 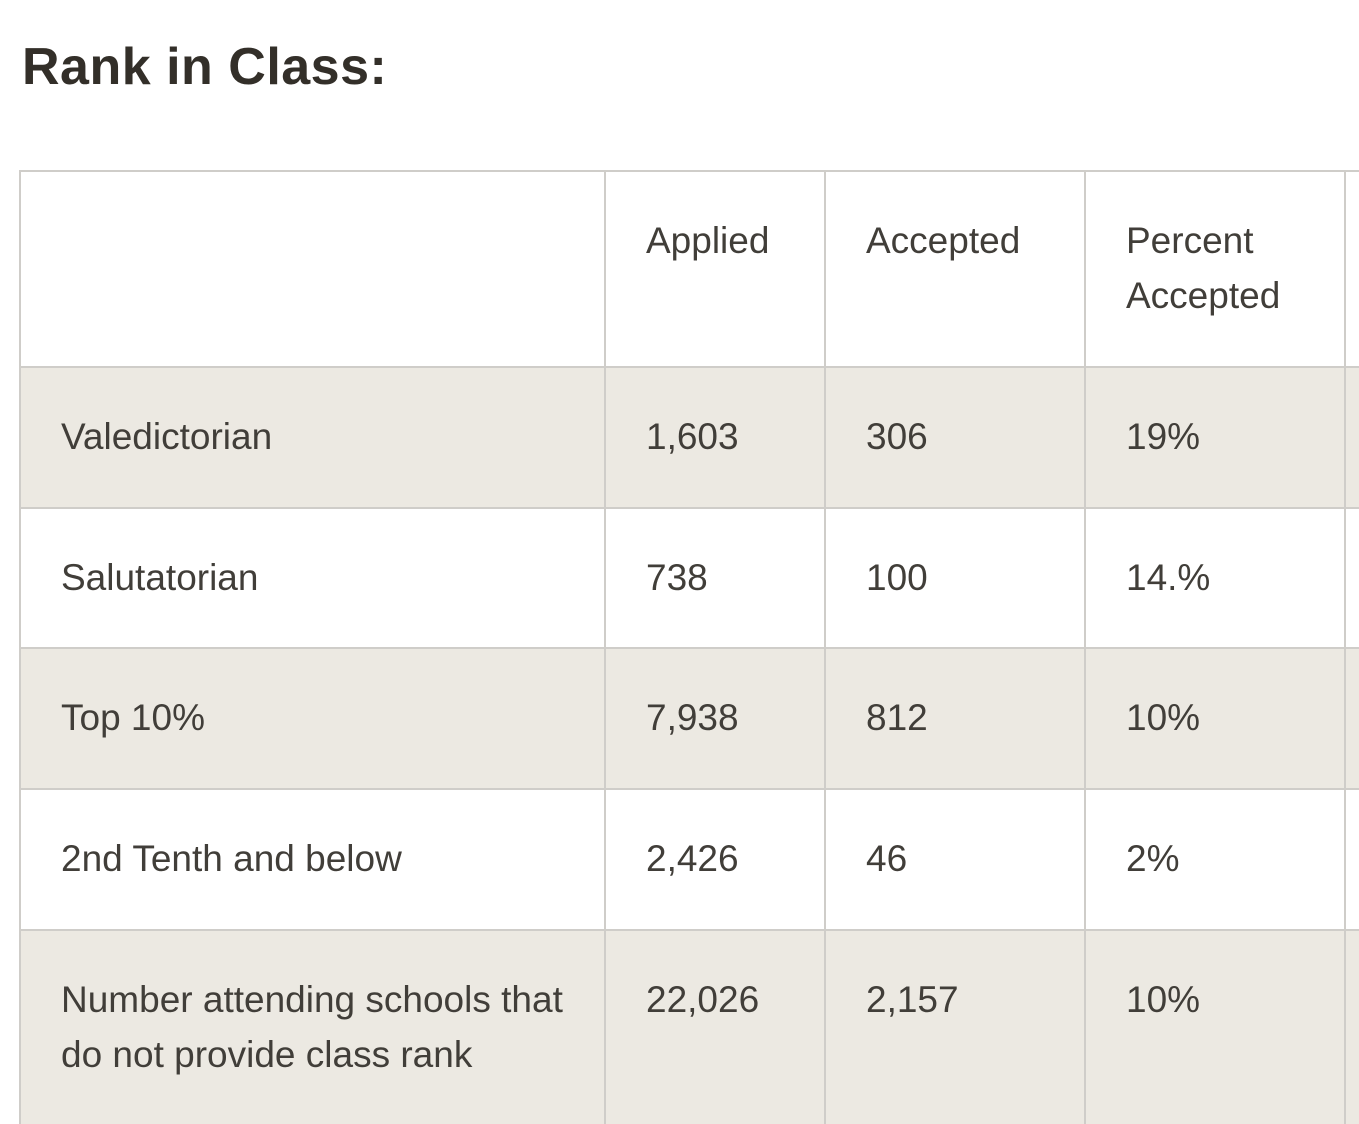 I want to click on table-row-2nd-tenth-and-below: 2nd Tenth and below 2,426 46 2%, so click(x=689, y=859).